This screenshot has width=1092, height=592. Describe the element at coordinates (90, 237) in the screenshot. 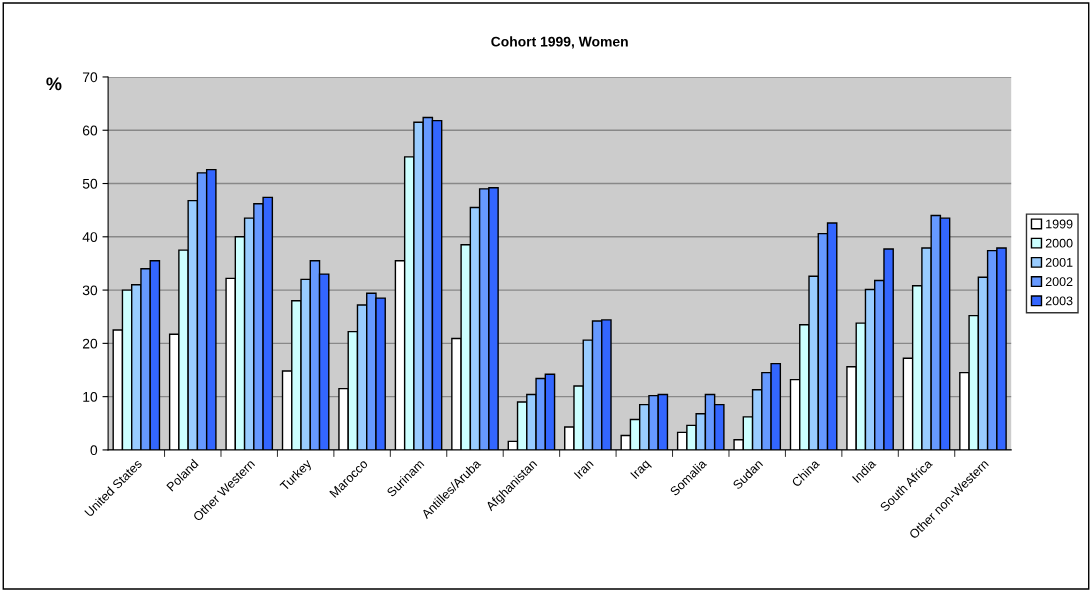

I see `y-tick-label: 40` at that location.